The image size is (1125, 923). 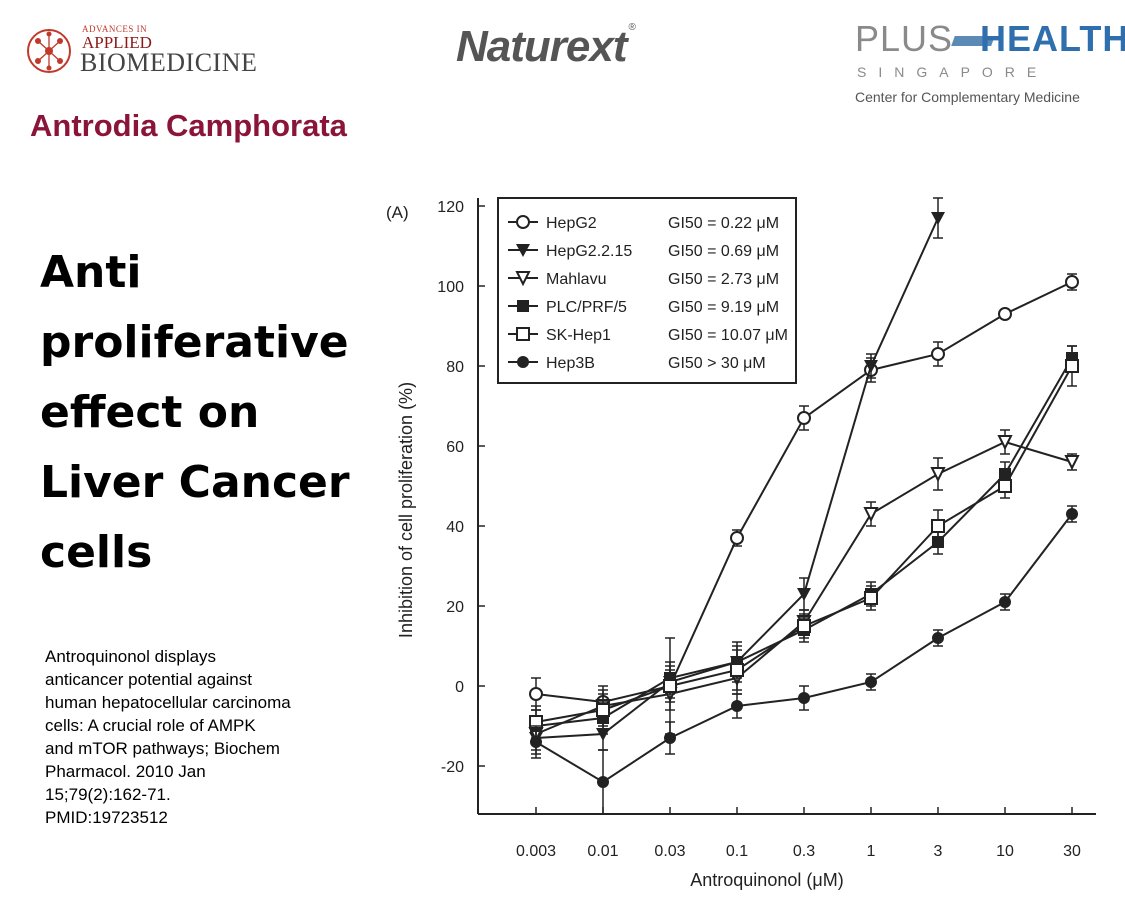 I want to click on x-tick-label: 0.03, so click(x=669, y=851).